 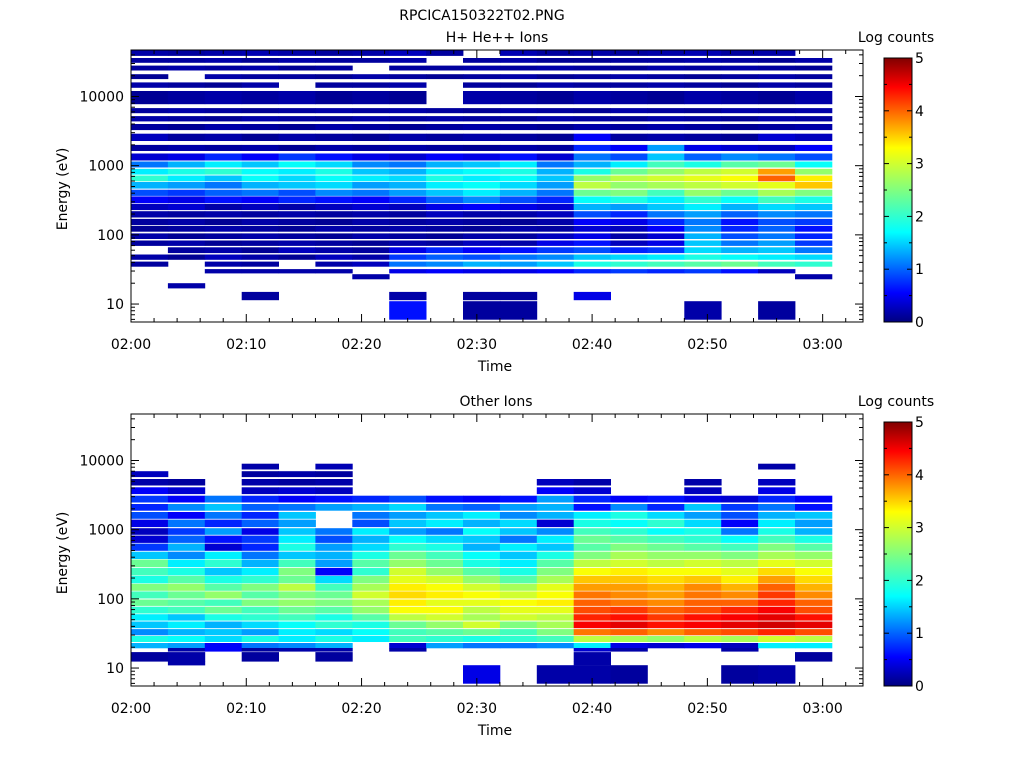 I want to click on colorbar: 0 1 2 3 4 5, so click(x=903, y=555).